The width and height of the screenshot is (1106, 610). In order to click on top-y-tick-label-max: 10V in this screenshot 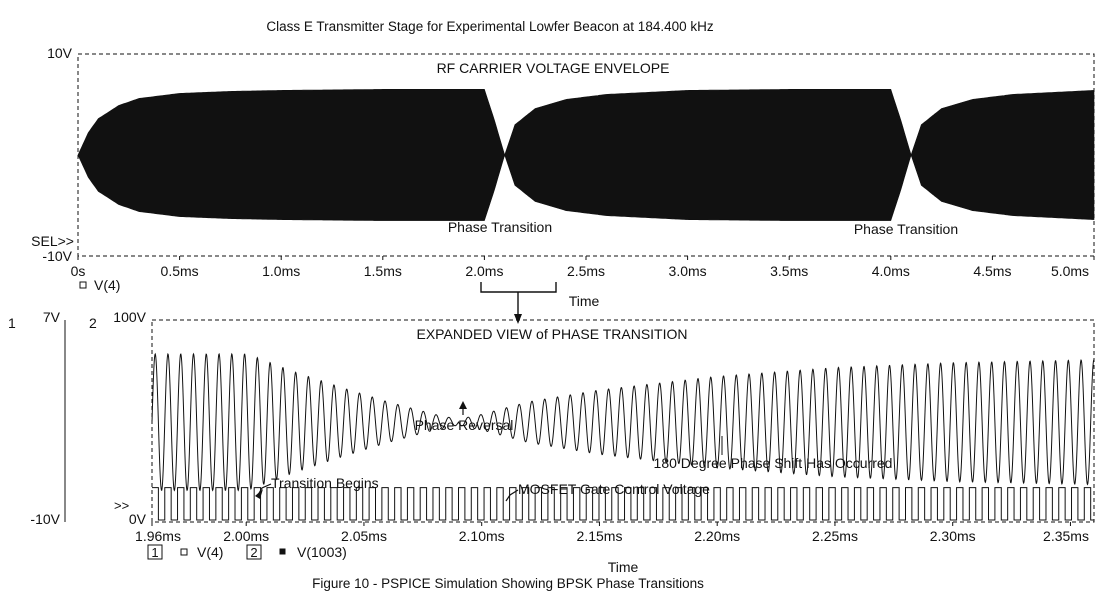, I will do `click(60, 53)`.